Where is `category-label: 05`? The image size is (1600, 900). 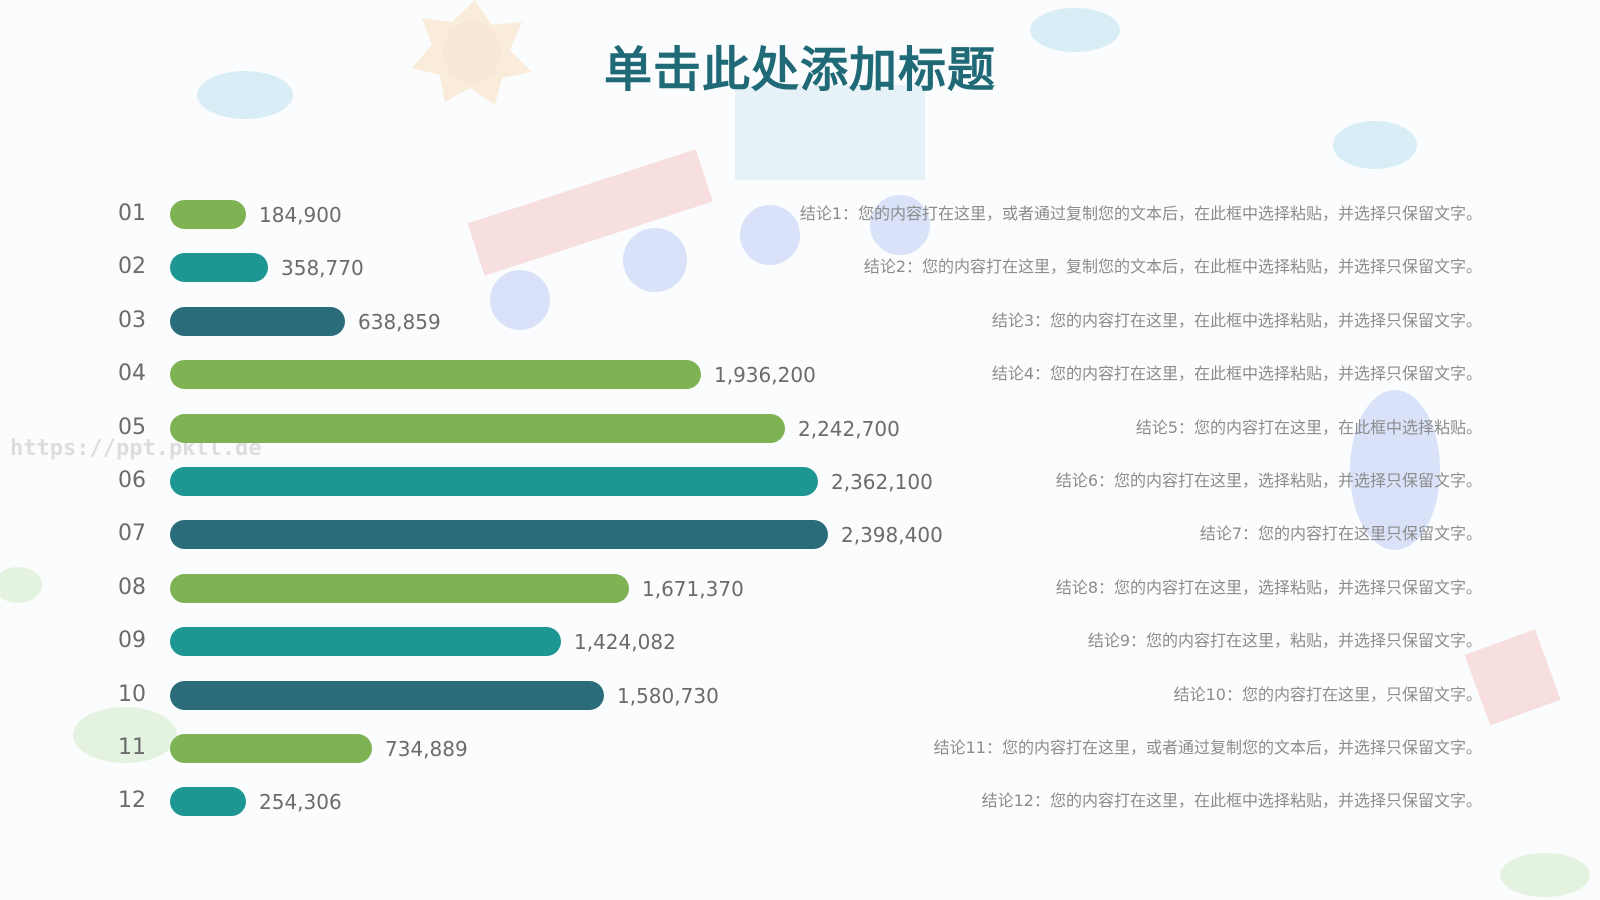 category-label: 05 is located at coordinates (132, 427).